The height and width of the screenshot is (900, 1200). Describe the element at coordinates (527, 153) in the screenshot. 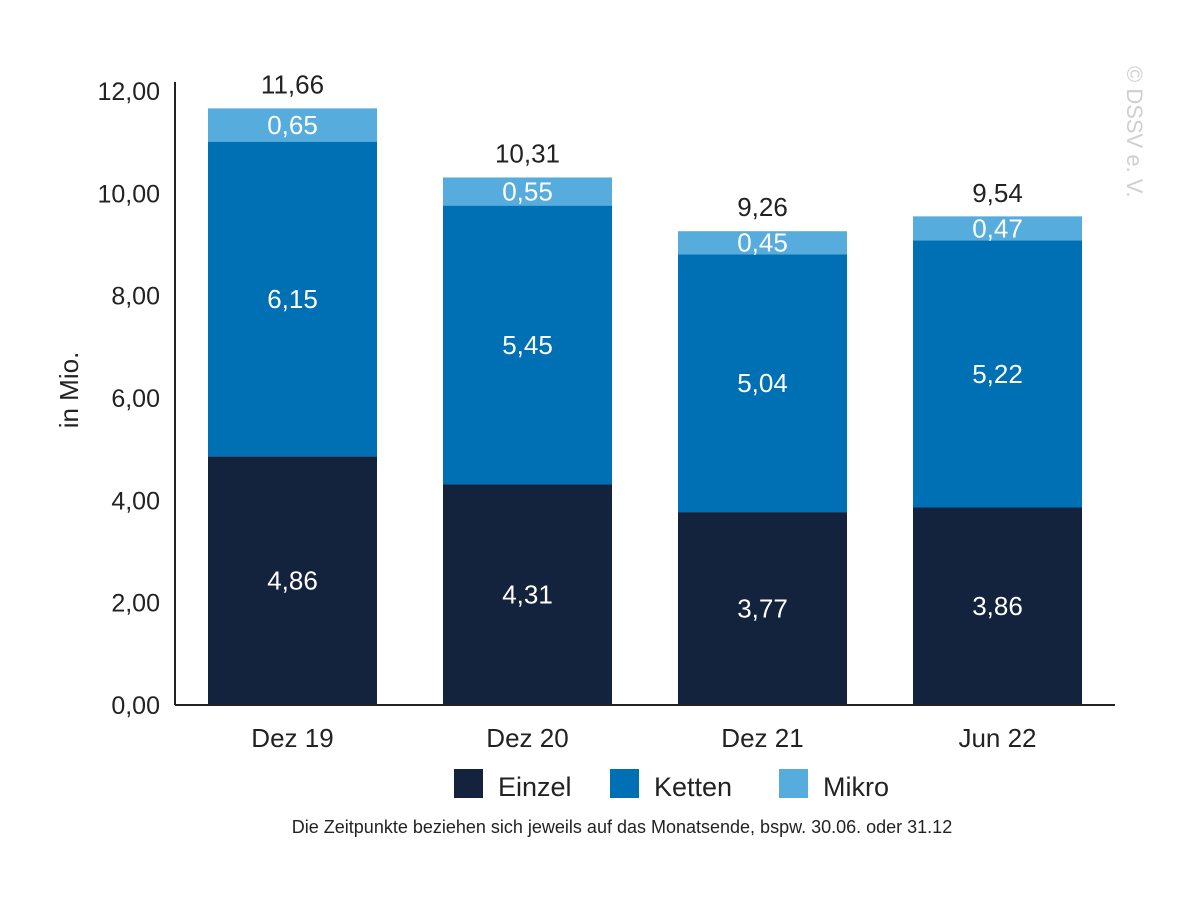

I see `total-label-2: 10,31` at that location.